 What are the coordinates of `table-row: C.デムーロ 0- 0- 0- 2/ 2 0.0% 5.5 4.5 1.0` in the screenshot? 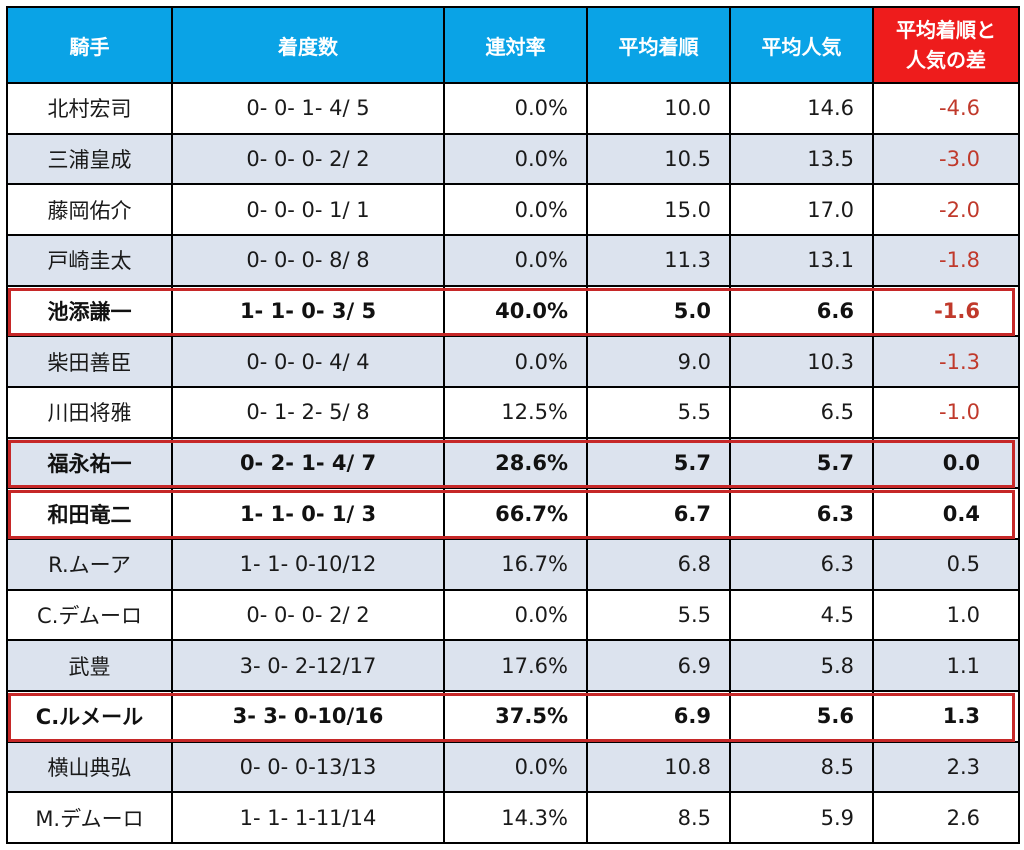 It's located at (513, 615).